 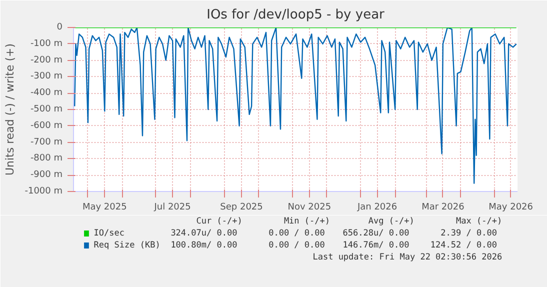 What do you see at coordinates (10, 109) in the screenshot?
I see `y-axis-title: Units read (-) / write (+)` at bounding box center [10, 109].